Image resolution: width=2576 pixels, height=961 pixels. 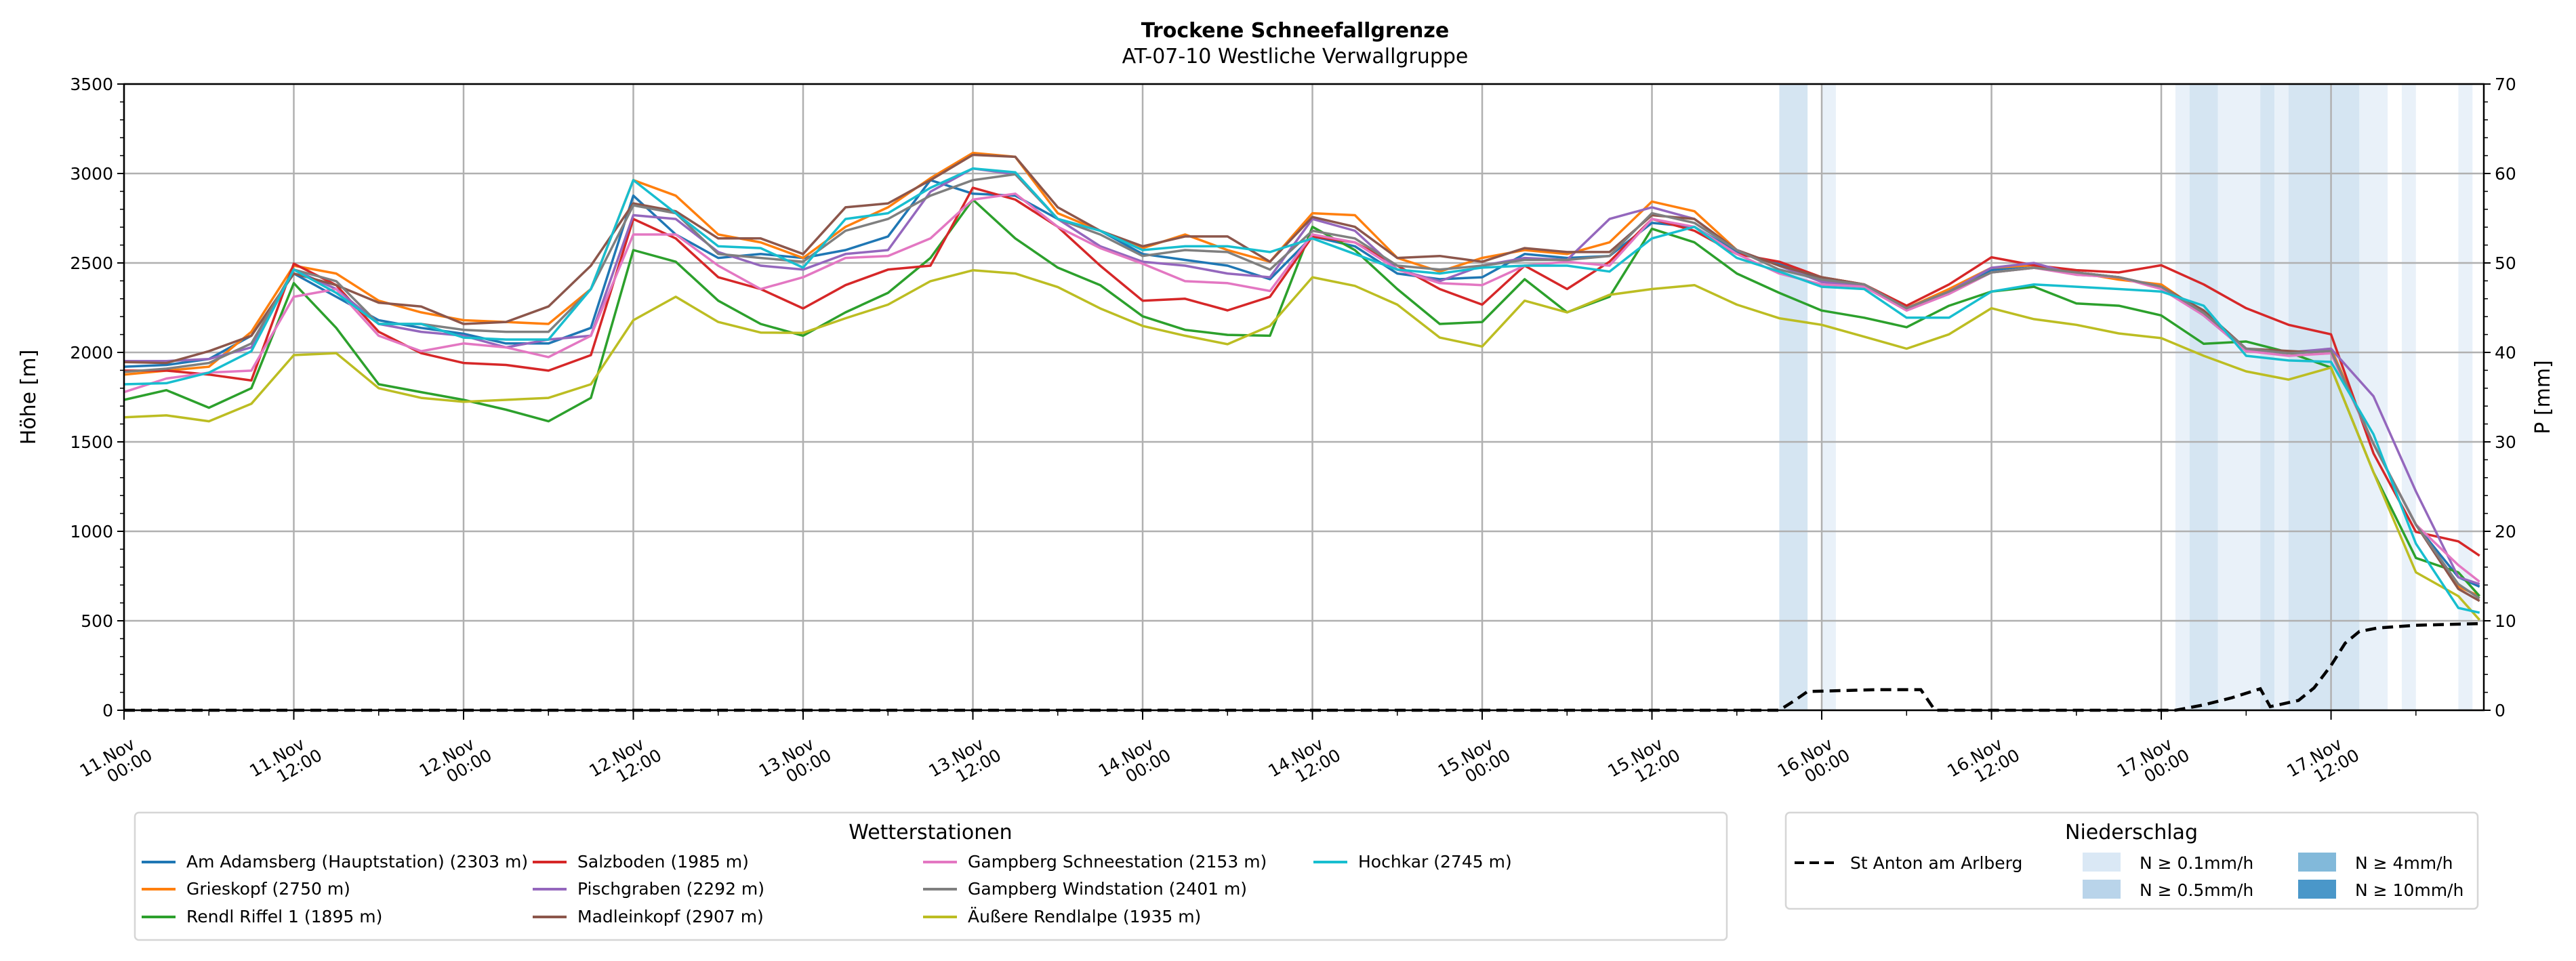 I want to click on y-axis-label: Höhe [m], so click(x=29, y=397).